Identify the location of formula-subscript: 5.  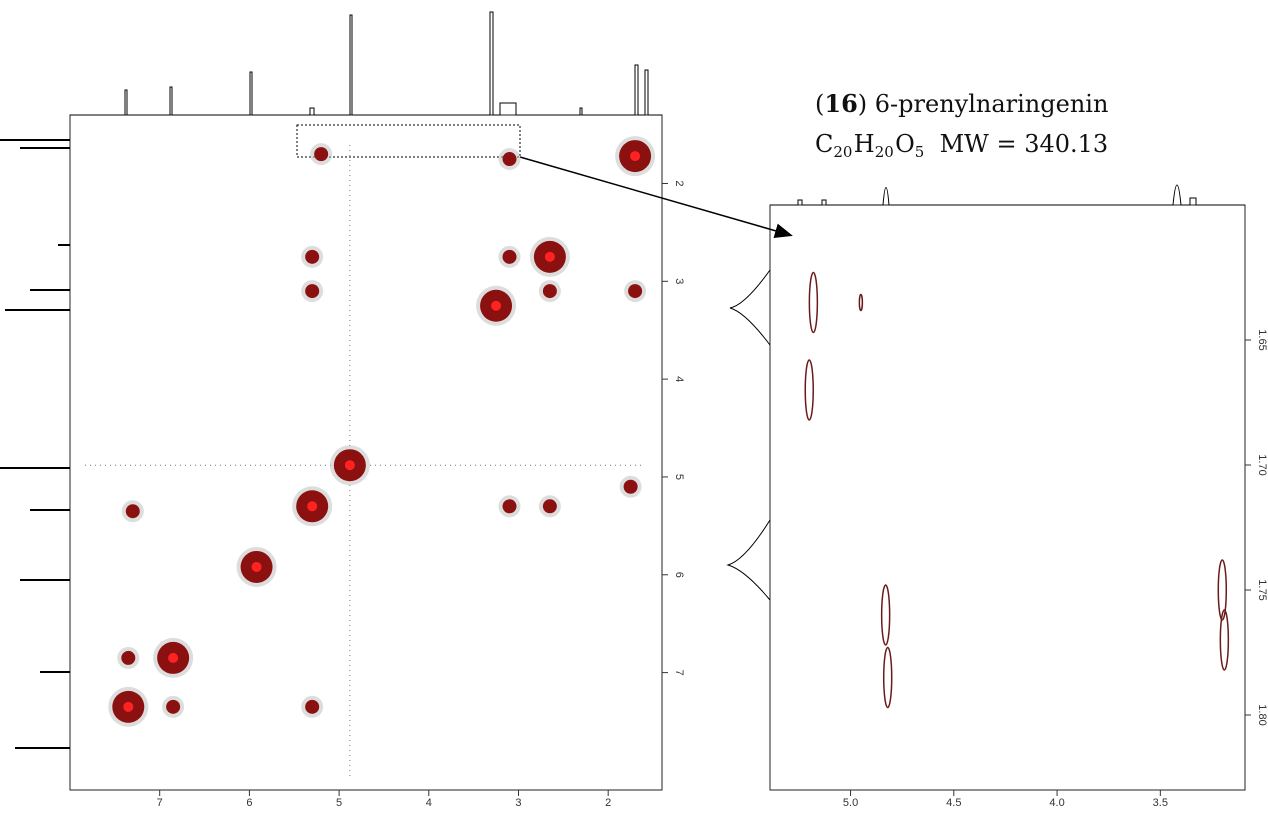
(920, 152).